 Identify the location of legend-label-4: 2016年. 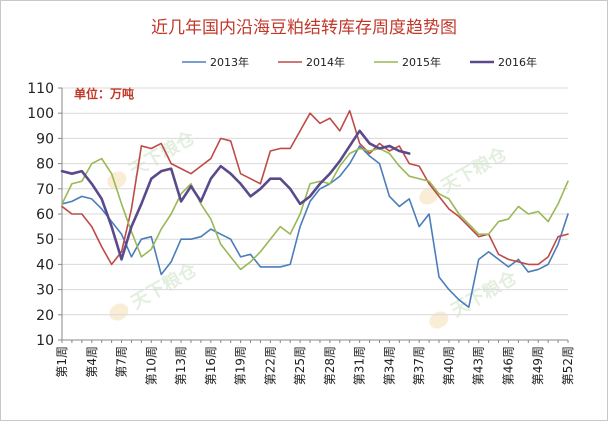
(517, 62).